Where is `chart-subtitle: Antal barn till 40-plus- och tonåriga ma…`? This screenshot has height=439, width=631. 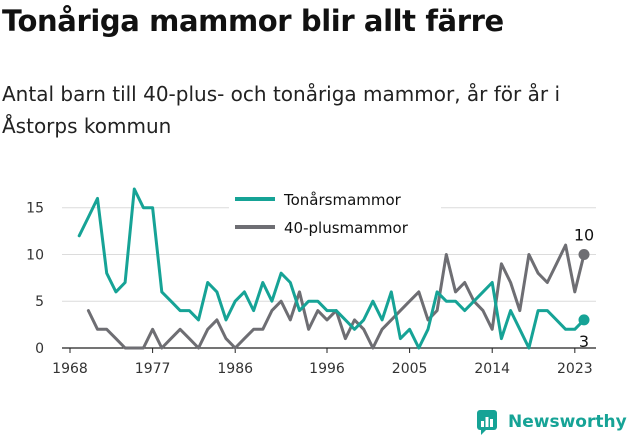
chart-subtitle: Antal barn till 40-plus- och tonåriga ma… is located at coordinates (281, 110).